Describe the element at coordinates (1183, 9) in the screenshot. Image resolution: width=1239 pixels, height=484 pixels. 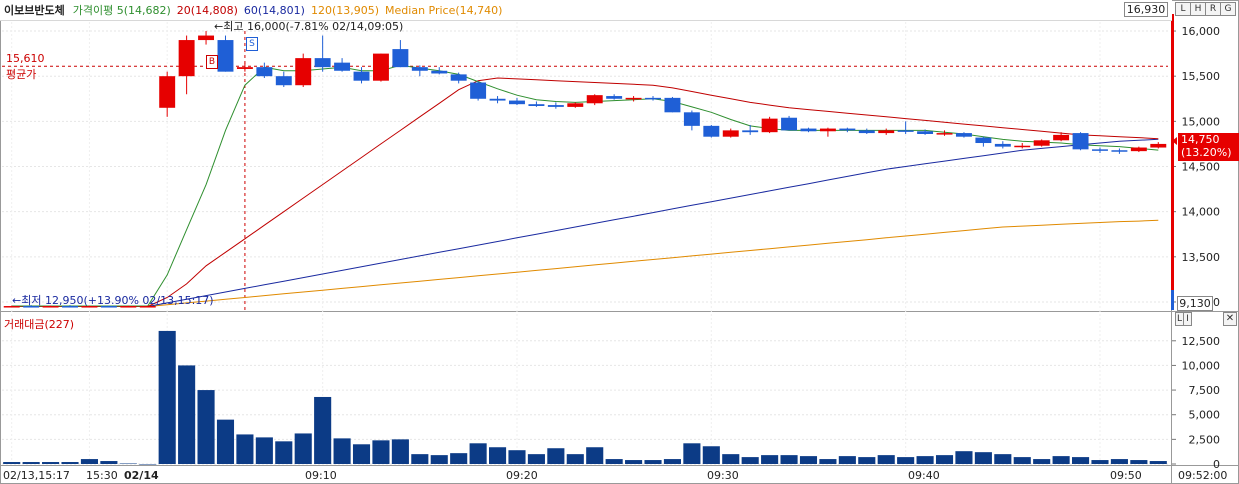
I see `axis-button-l: L` at that location.